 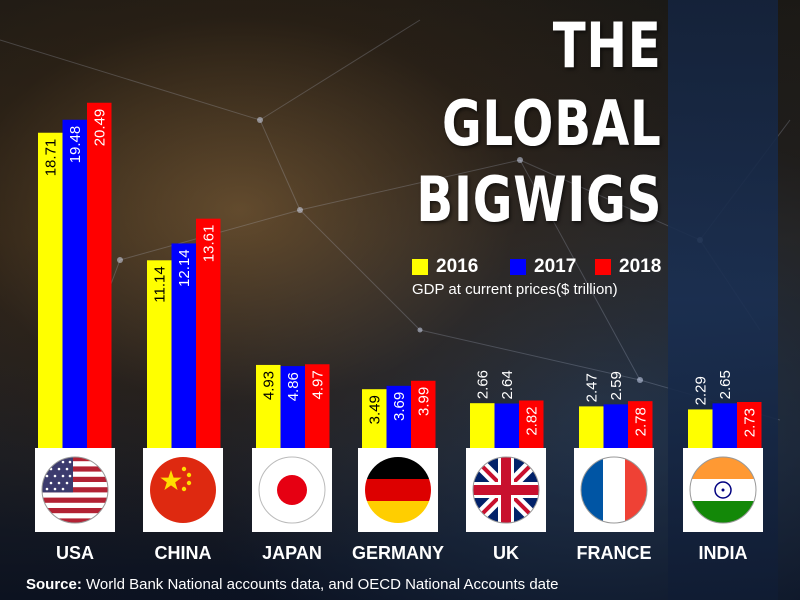 I want to click on bar-india-2018, so click(x=749, y=424).